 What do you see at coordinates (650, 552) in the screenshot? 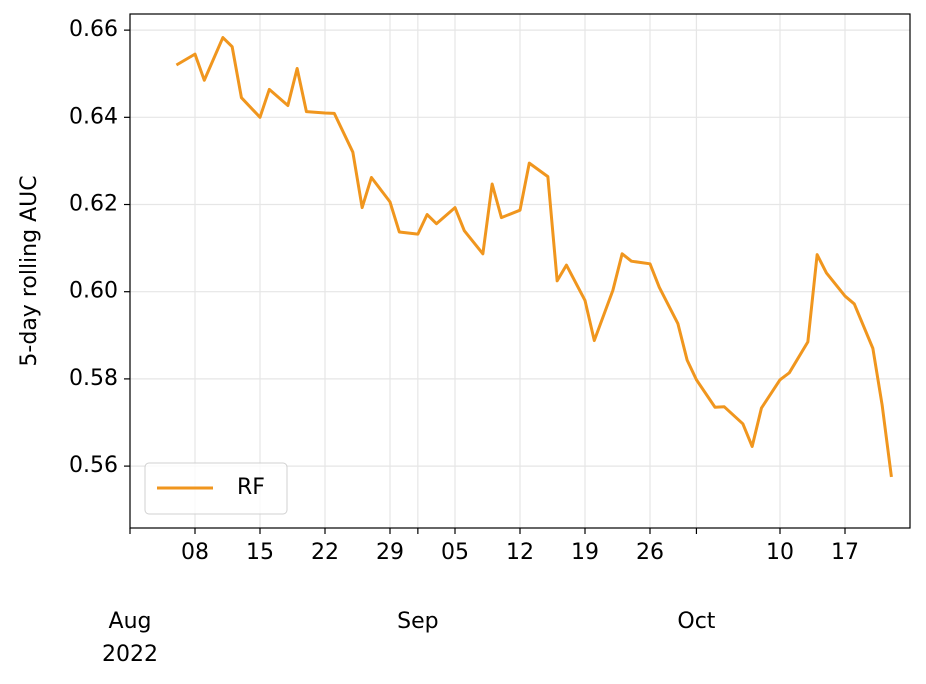
I see `x-tick-label: 26` at bounding box center [650, 552].